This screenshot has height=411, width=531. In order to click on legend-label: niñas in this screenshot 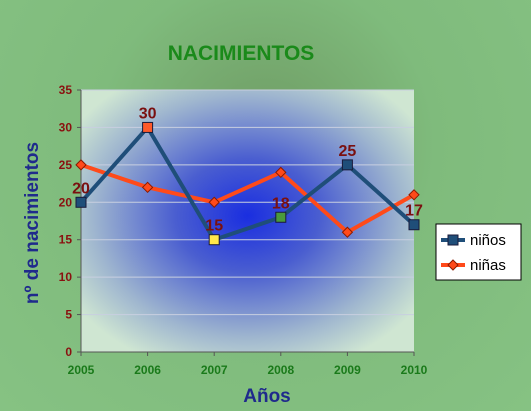, I will do `click(488, 265)`.